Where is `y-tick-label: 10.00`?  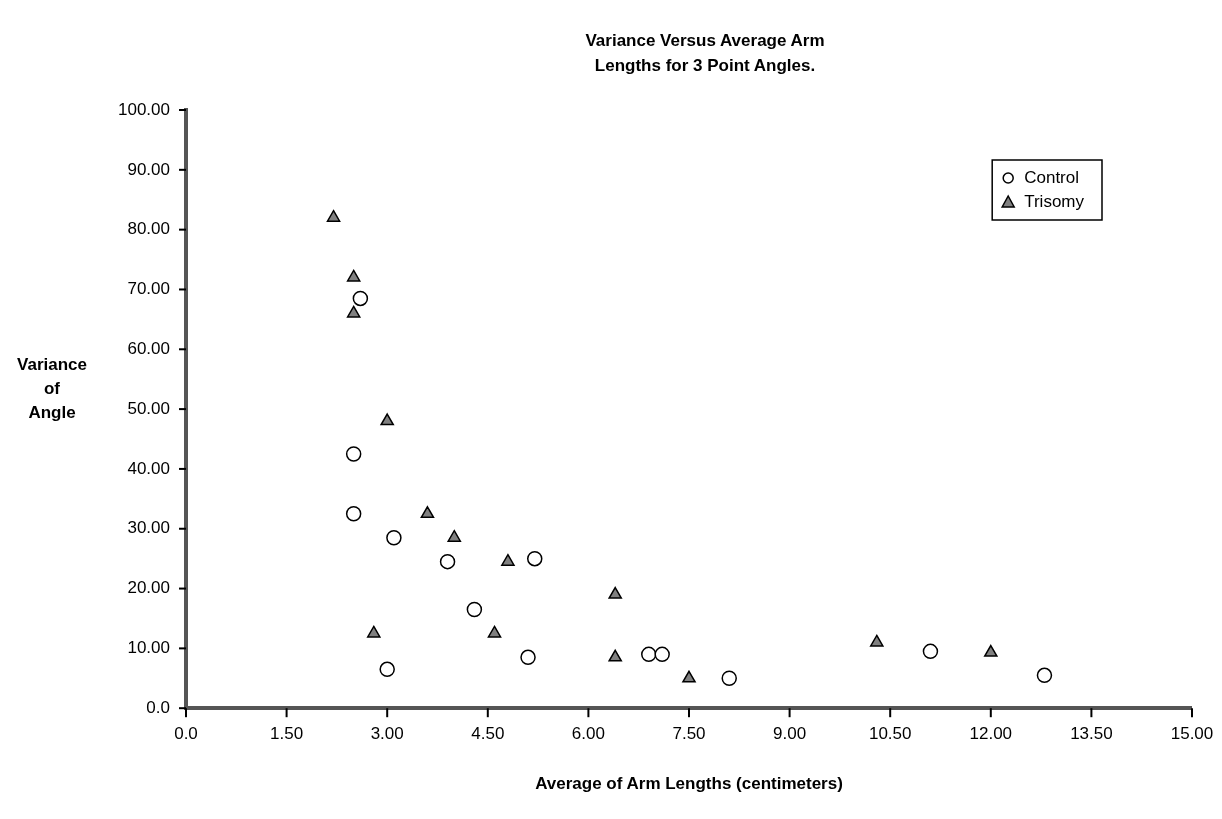
y-tick-label: 10.00 is located at coordinates (148, 648).